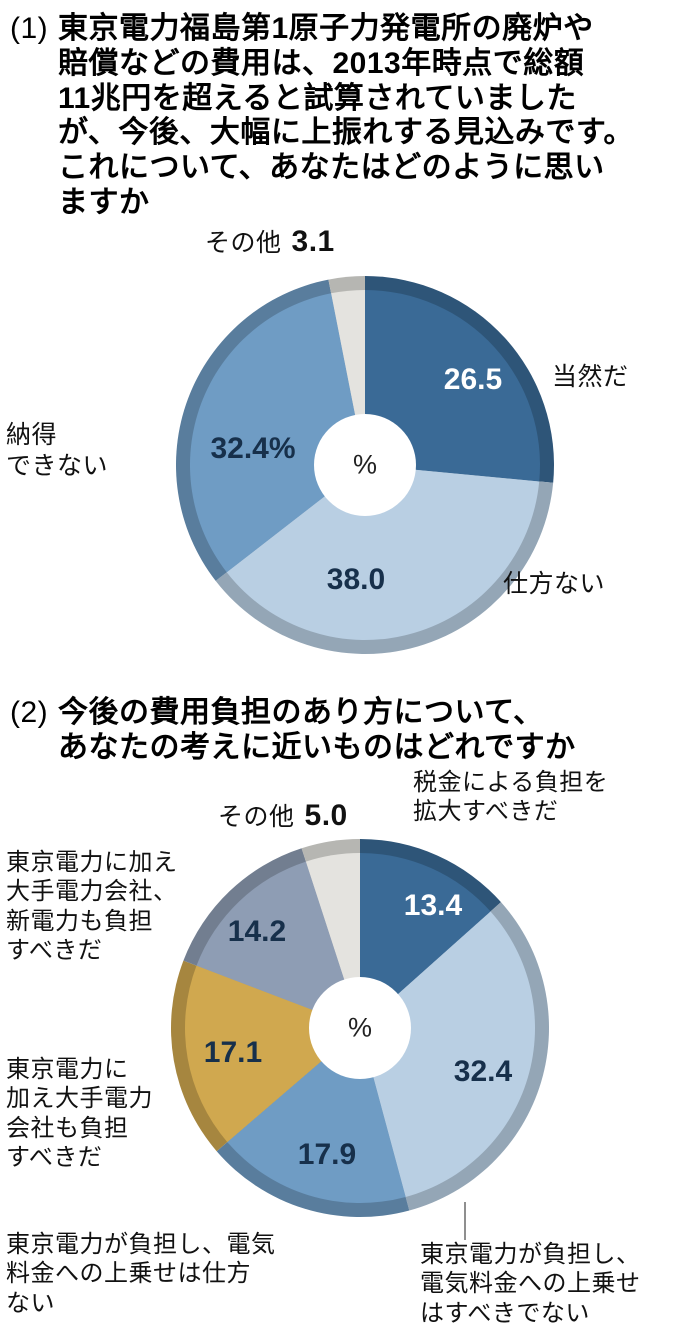 Image resolution: width=698 pixels, height=1341 pixels. Describe the element at coordinates (326, 815) in the screenshot. I see `chart2-other-value: 5.0` at that location.